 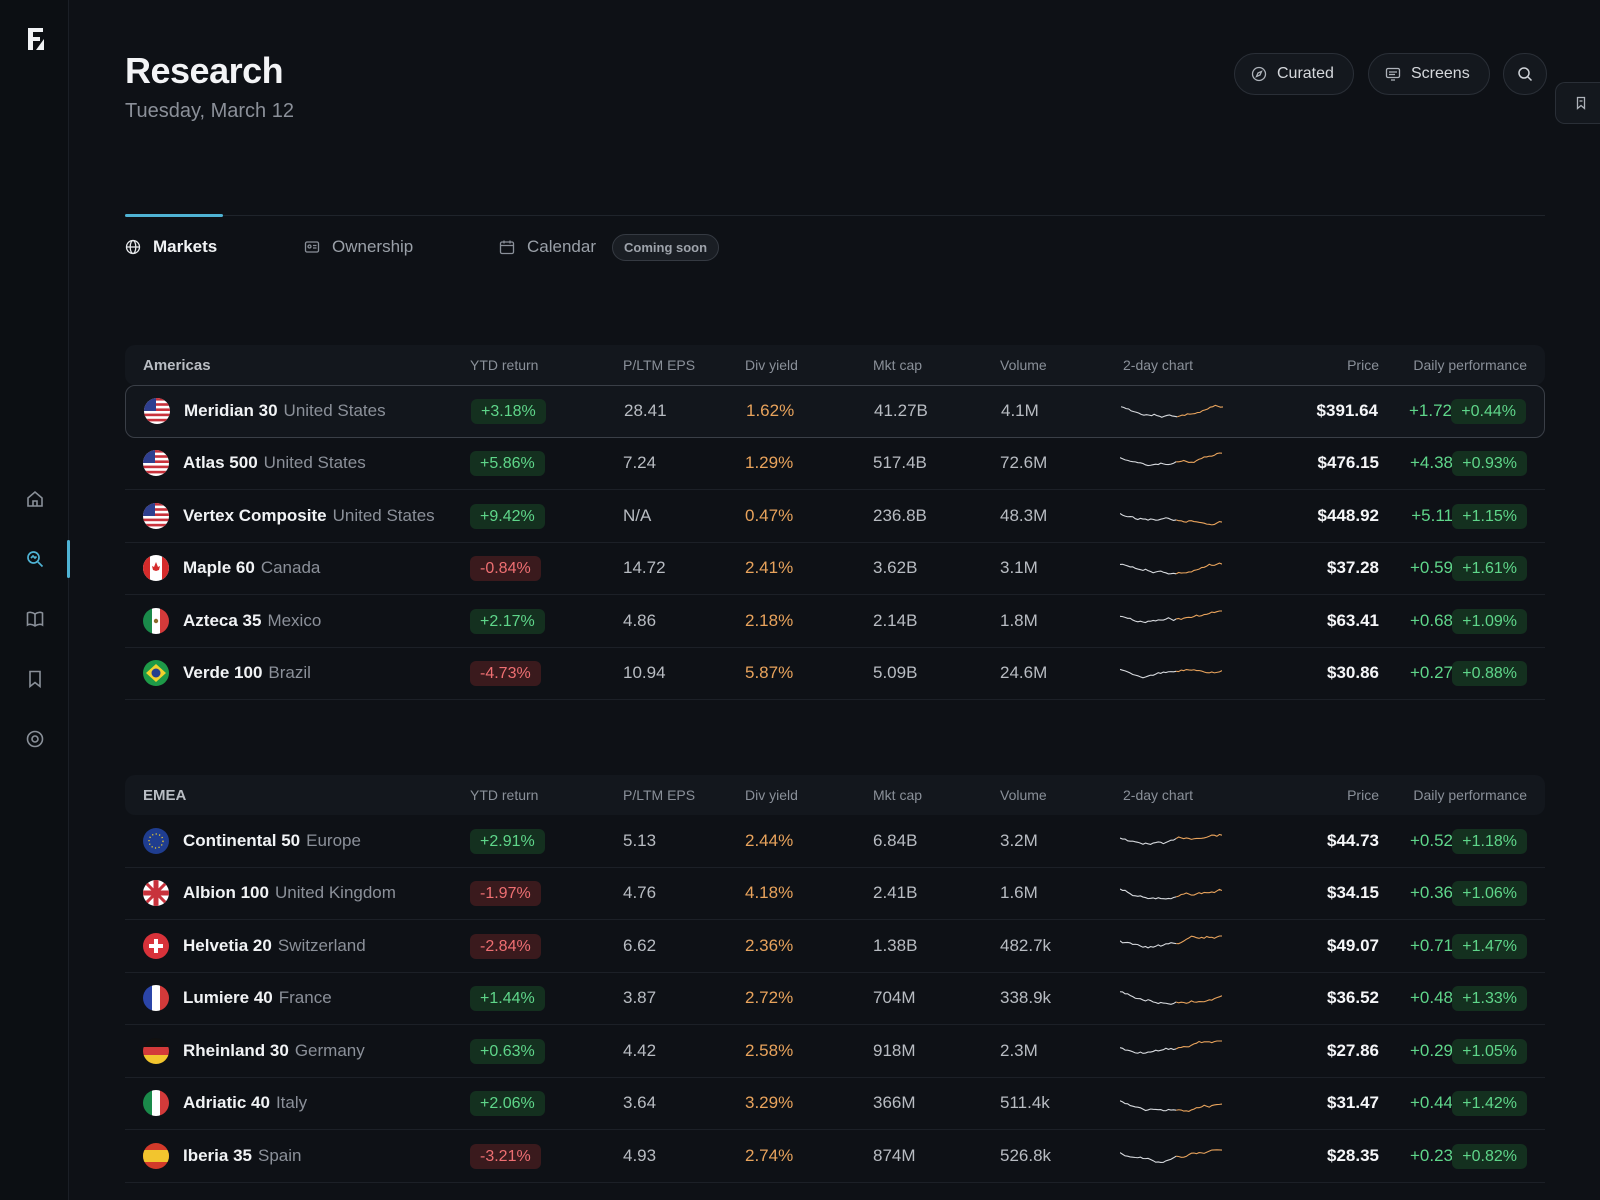 I want to click on logo-icon, so click(x=36, y=39).